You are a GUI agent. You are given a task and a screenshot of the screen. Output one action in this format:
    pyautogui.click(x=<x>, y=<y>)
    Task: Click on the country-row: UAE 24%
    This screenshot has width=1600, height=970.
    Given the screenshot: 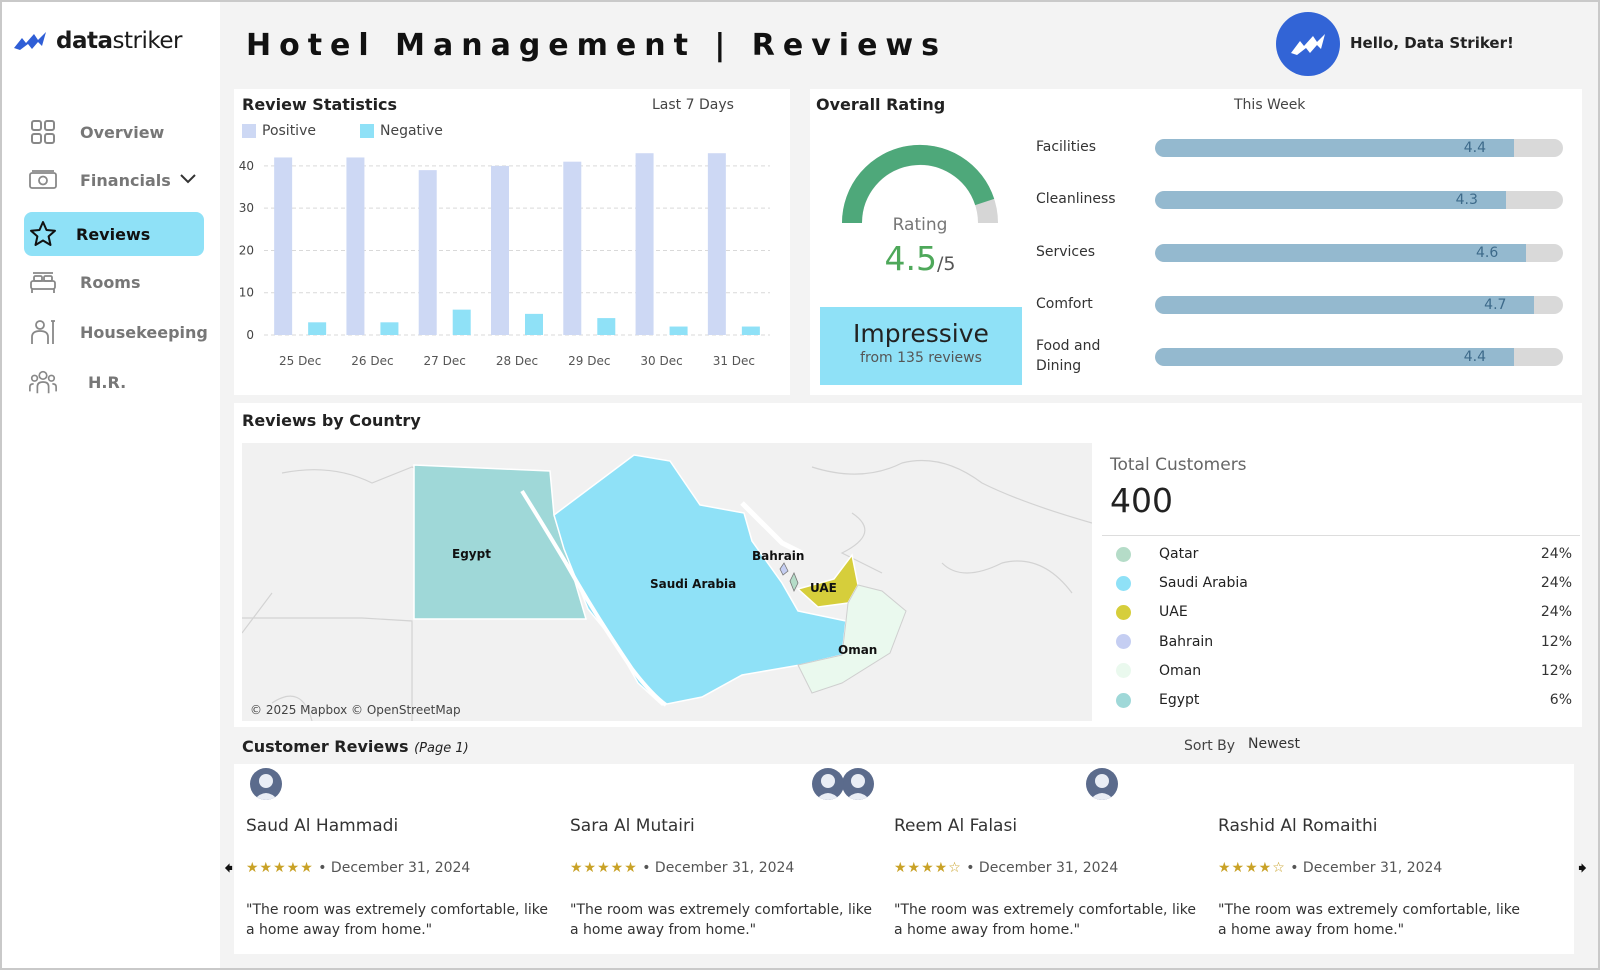 What is the action you would take?
    pyautogui.click(x=1344, y=612)
    